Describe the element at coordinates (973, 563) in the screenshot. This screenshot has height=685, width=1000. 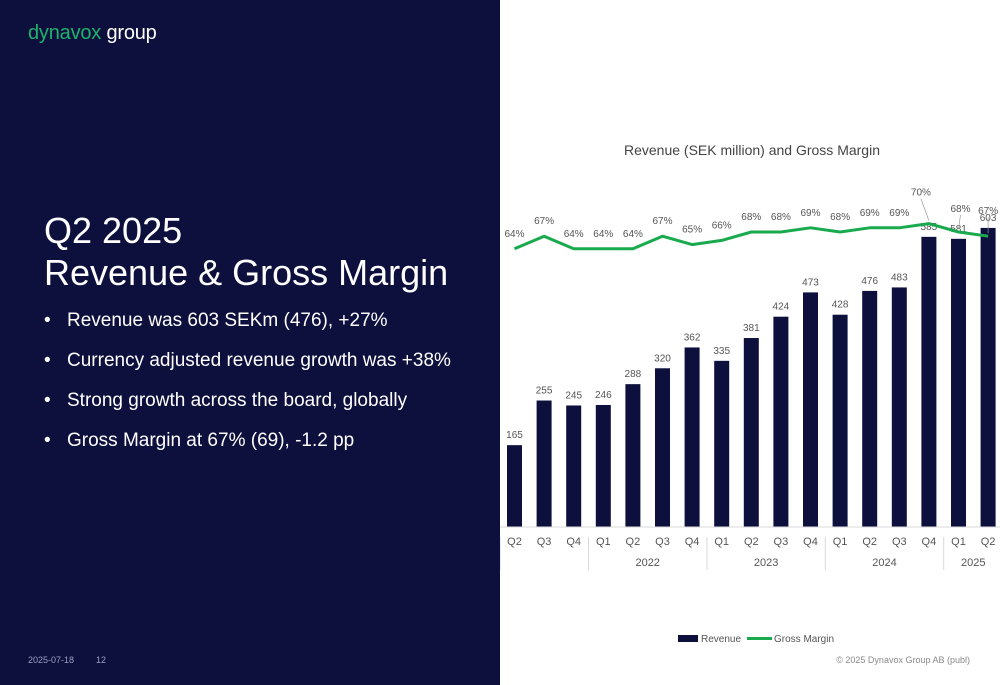
I see `year-group-label: 2025` at that location.